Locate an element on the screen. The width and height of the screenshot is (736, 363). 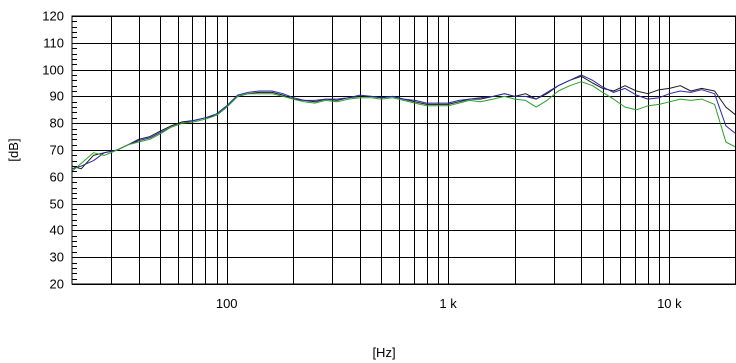
y-tick-label: 20 is located at coordinates (57, 284).